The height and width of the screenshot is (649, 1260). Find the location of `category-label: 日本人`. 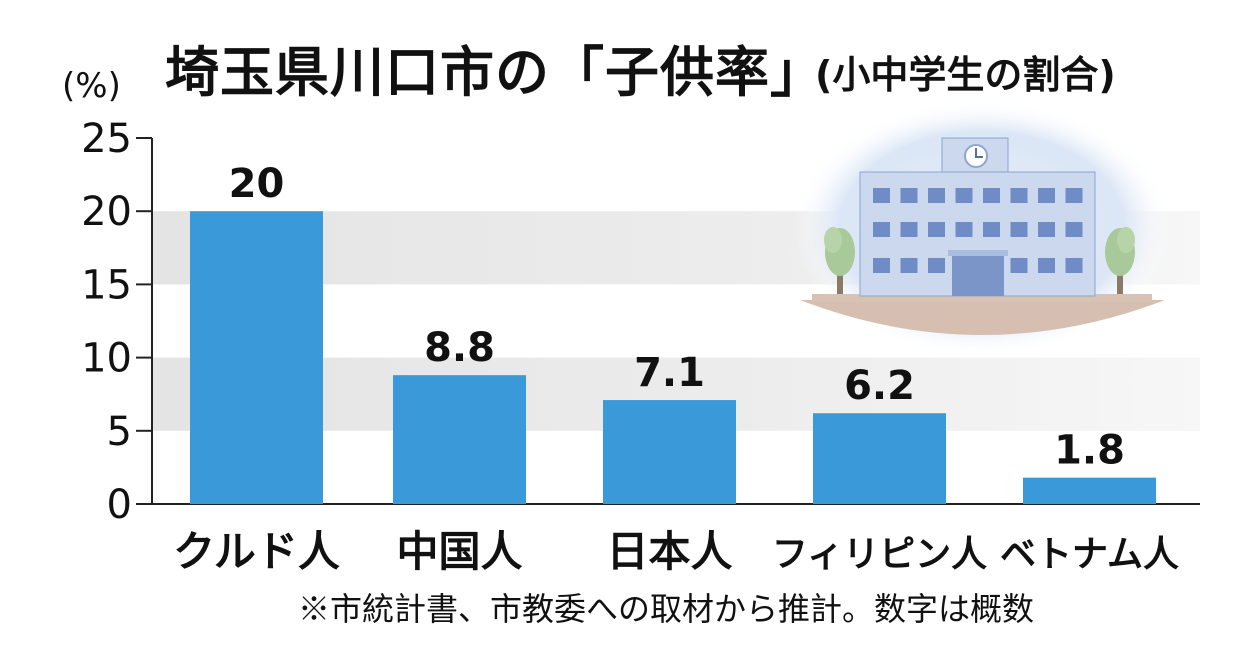

category-label: 日本人 is located at coordinates (669, 551).